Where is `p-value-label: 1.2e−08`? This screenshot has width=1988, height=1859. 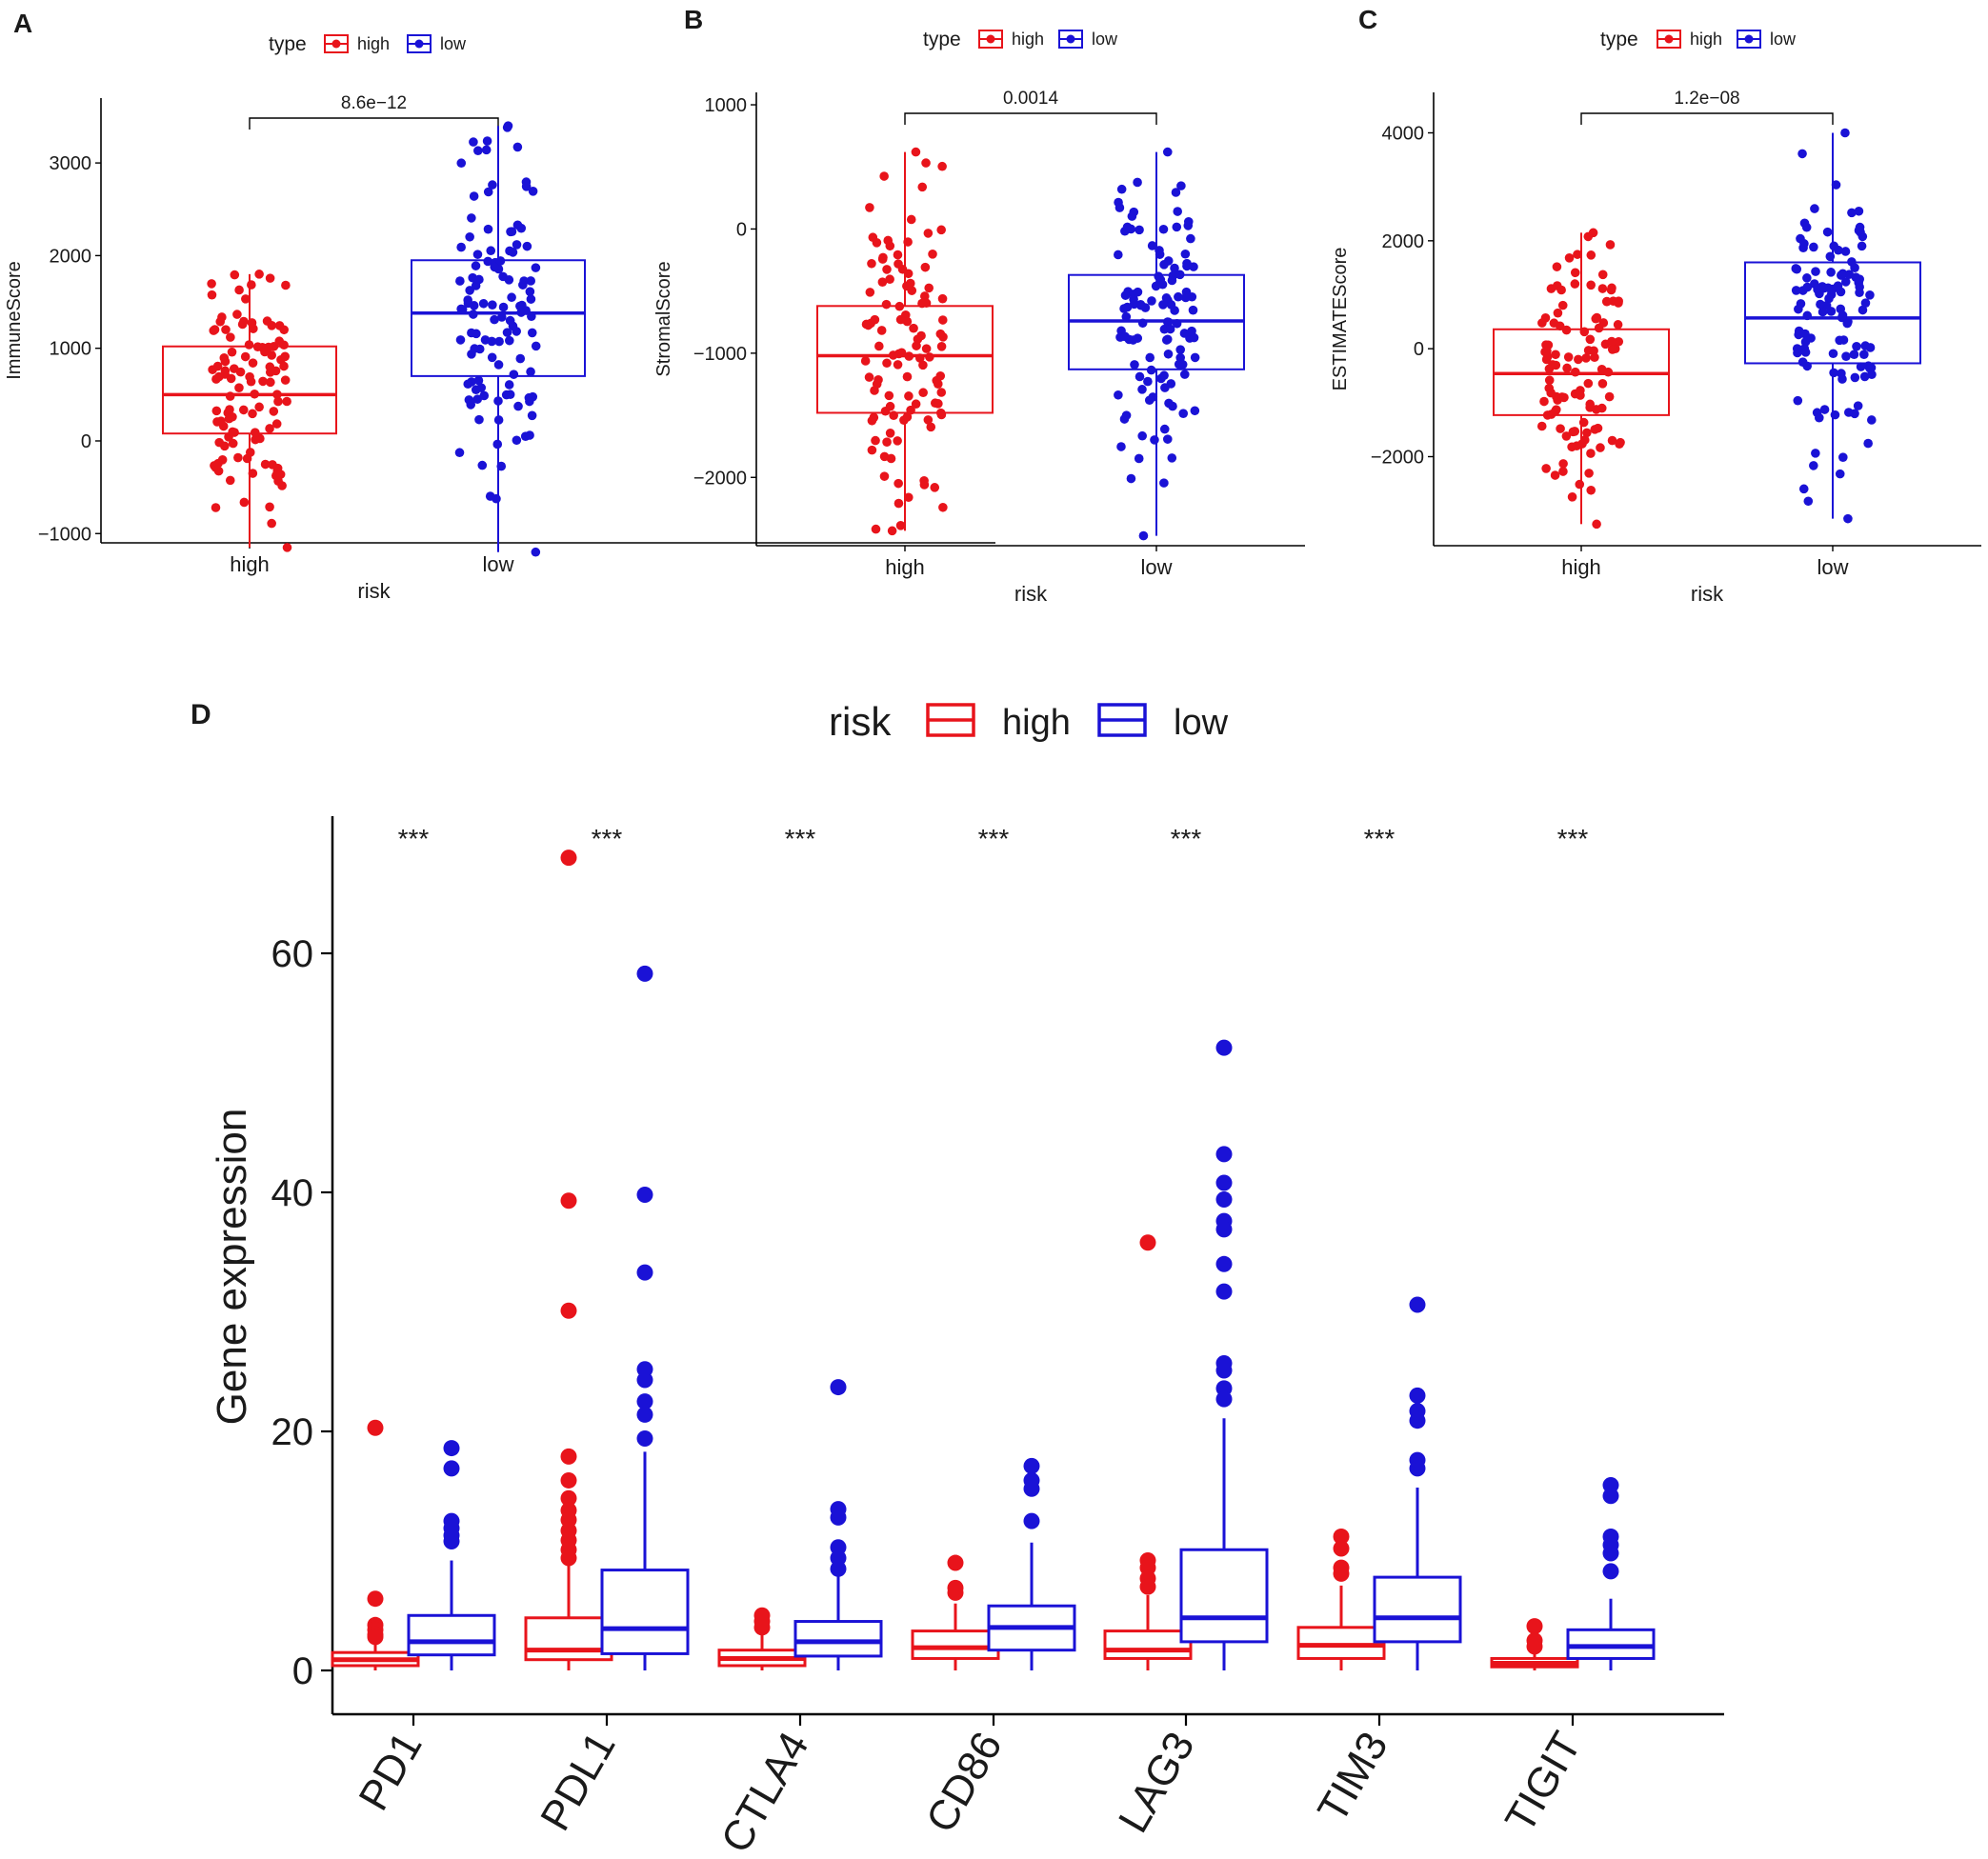 p-value-label: 1.2e−08 is located at coordinates (1707, 99).